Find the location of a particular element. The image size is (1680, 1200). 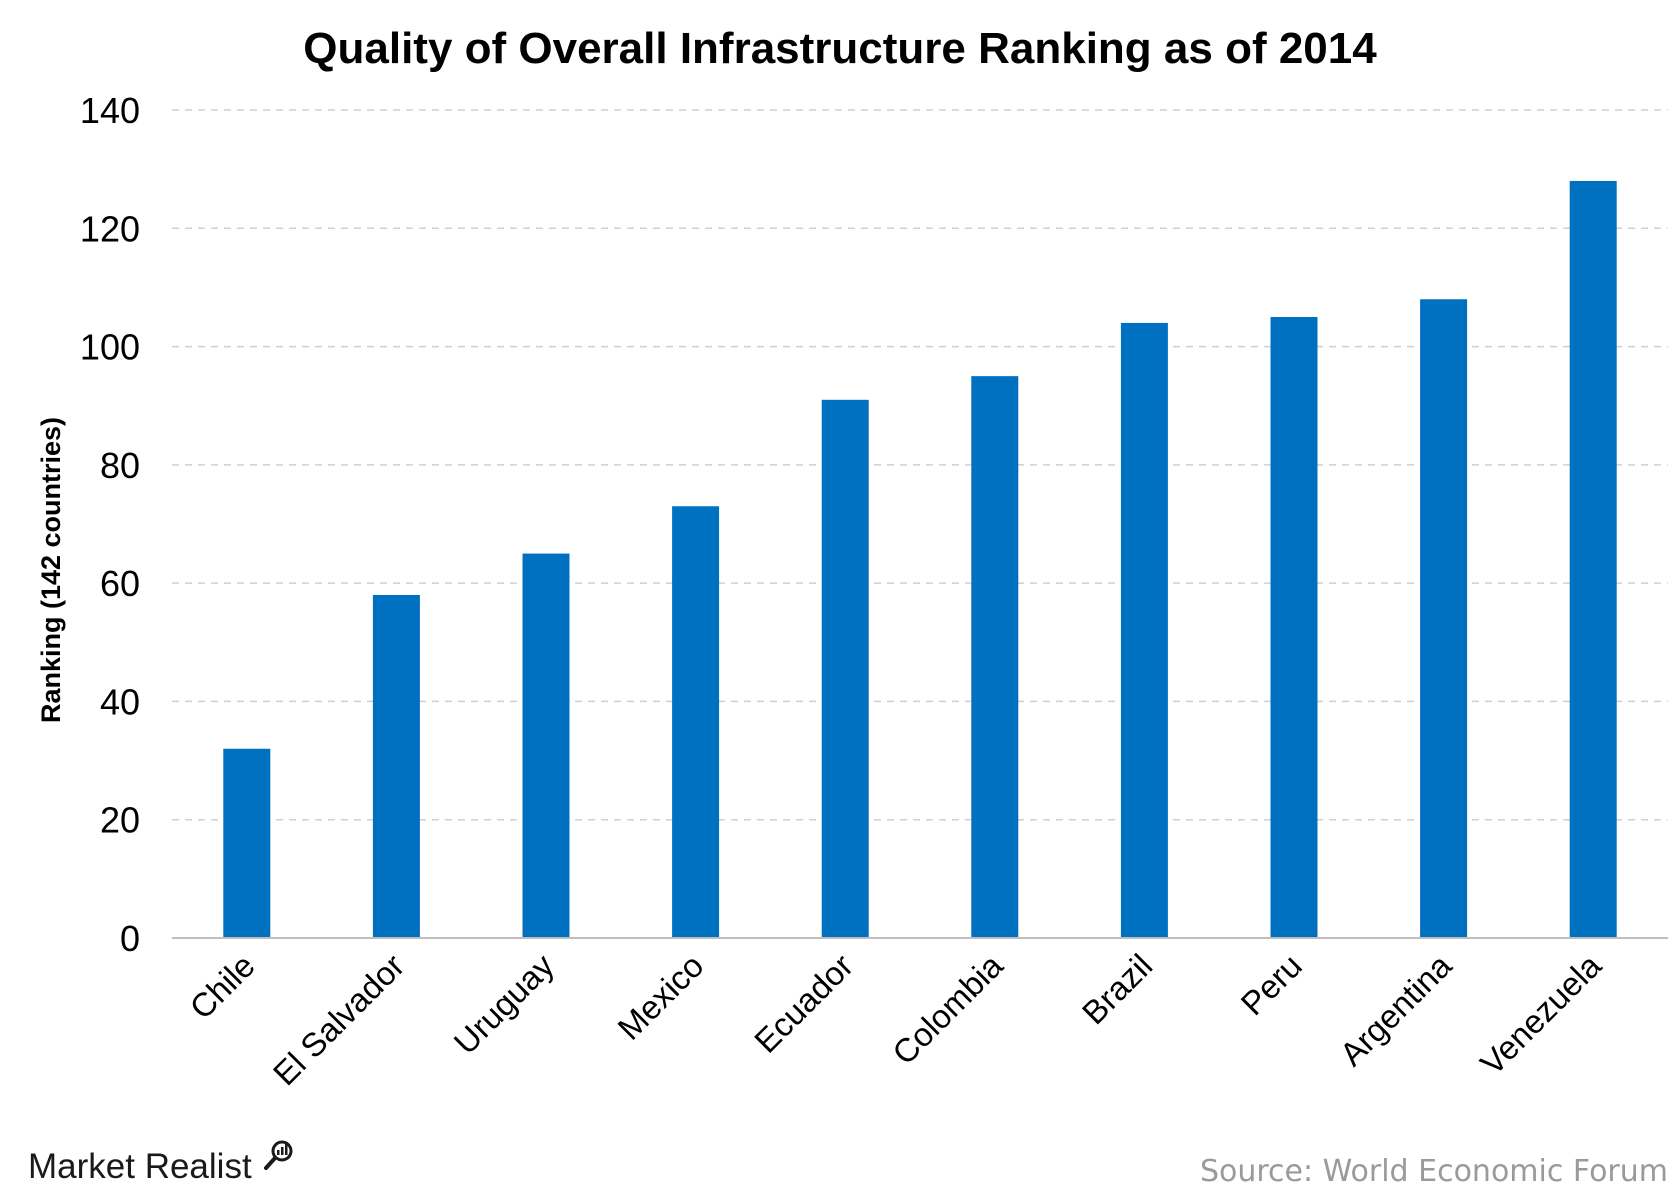

x-tick-label: Venezuela is located at coordinates (1541, 1014).